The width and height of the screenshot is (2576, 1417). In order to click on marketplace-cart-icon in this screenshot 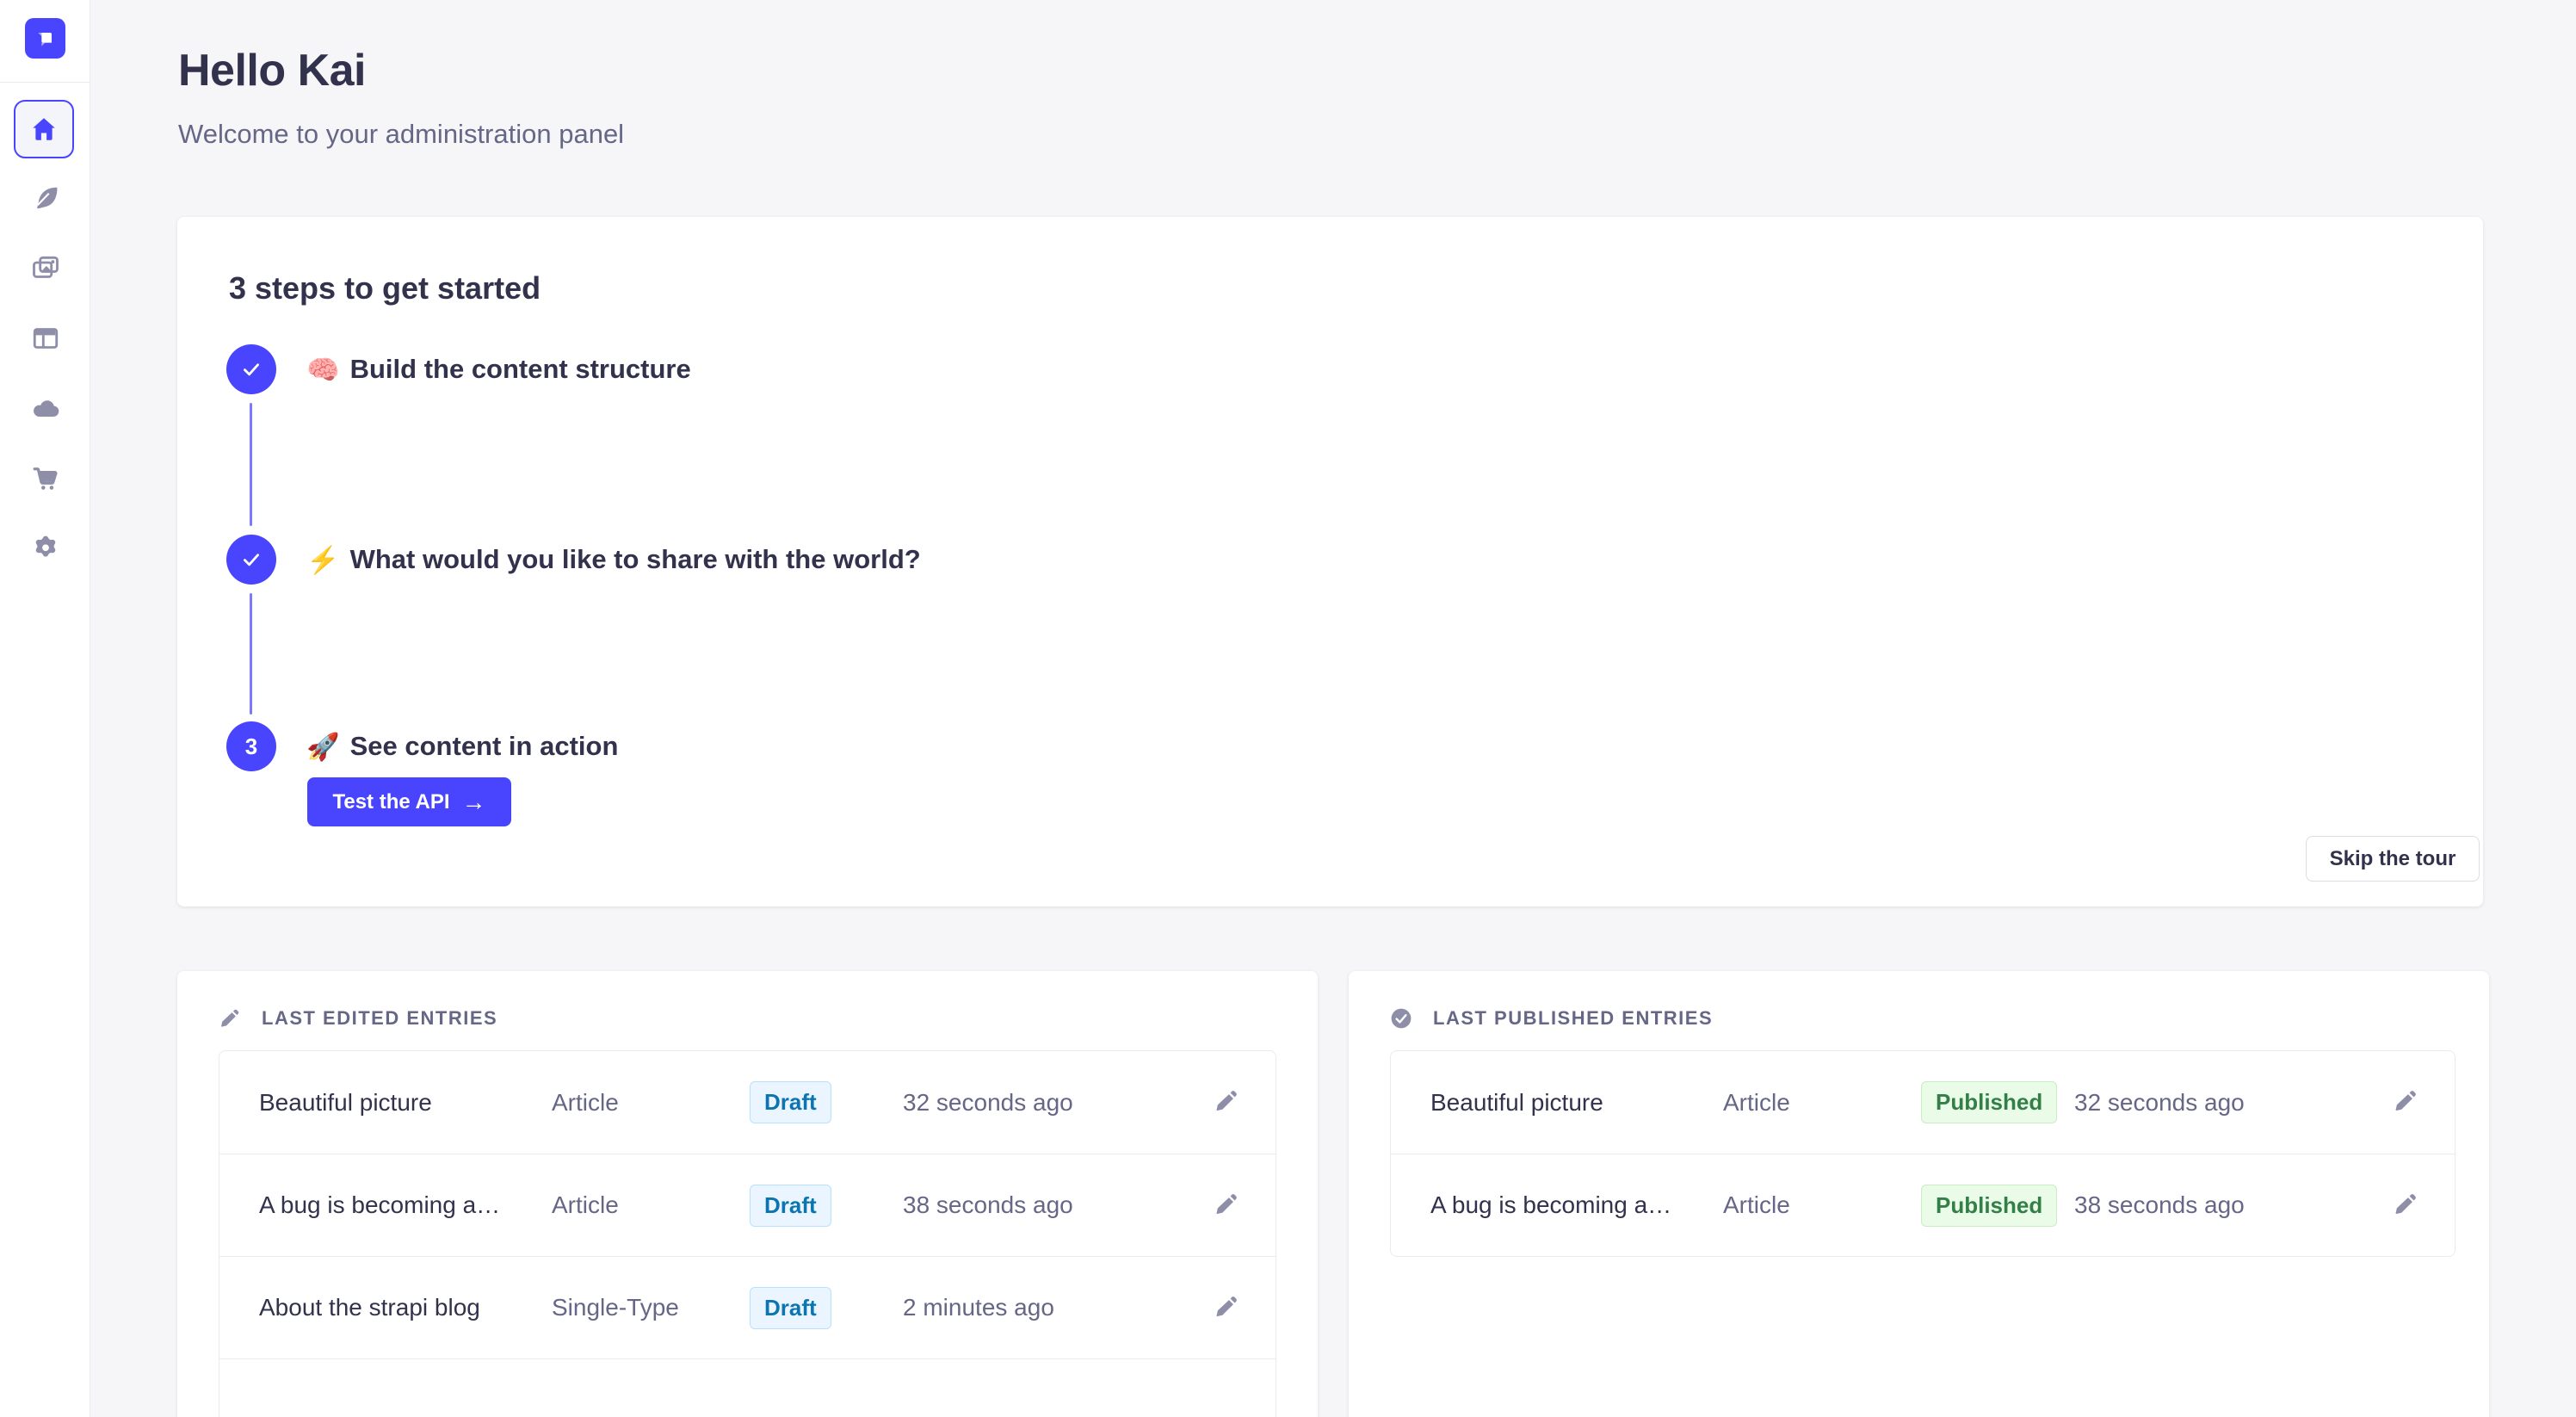, I will do `click(45, 478)`.